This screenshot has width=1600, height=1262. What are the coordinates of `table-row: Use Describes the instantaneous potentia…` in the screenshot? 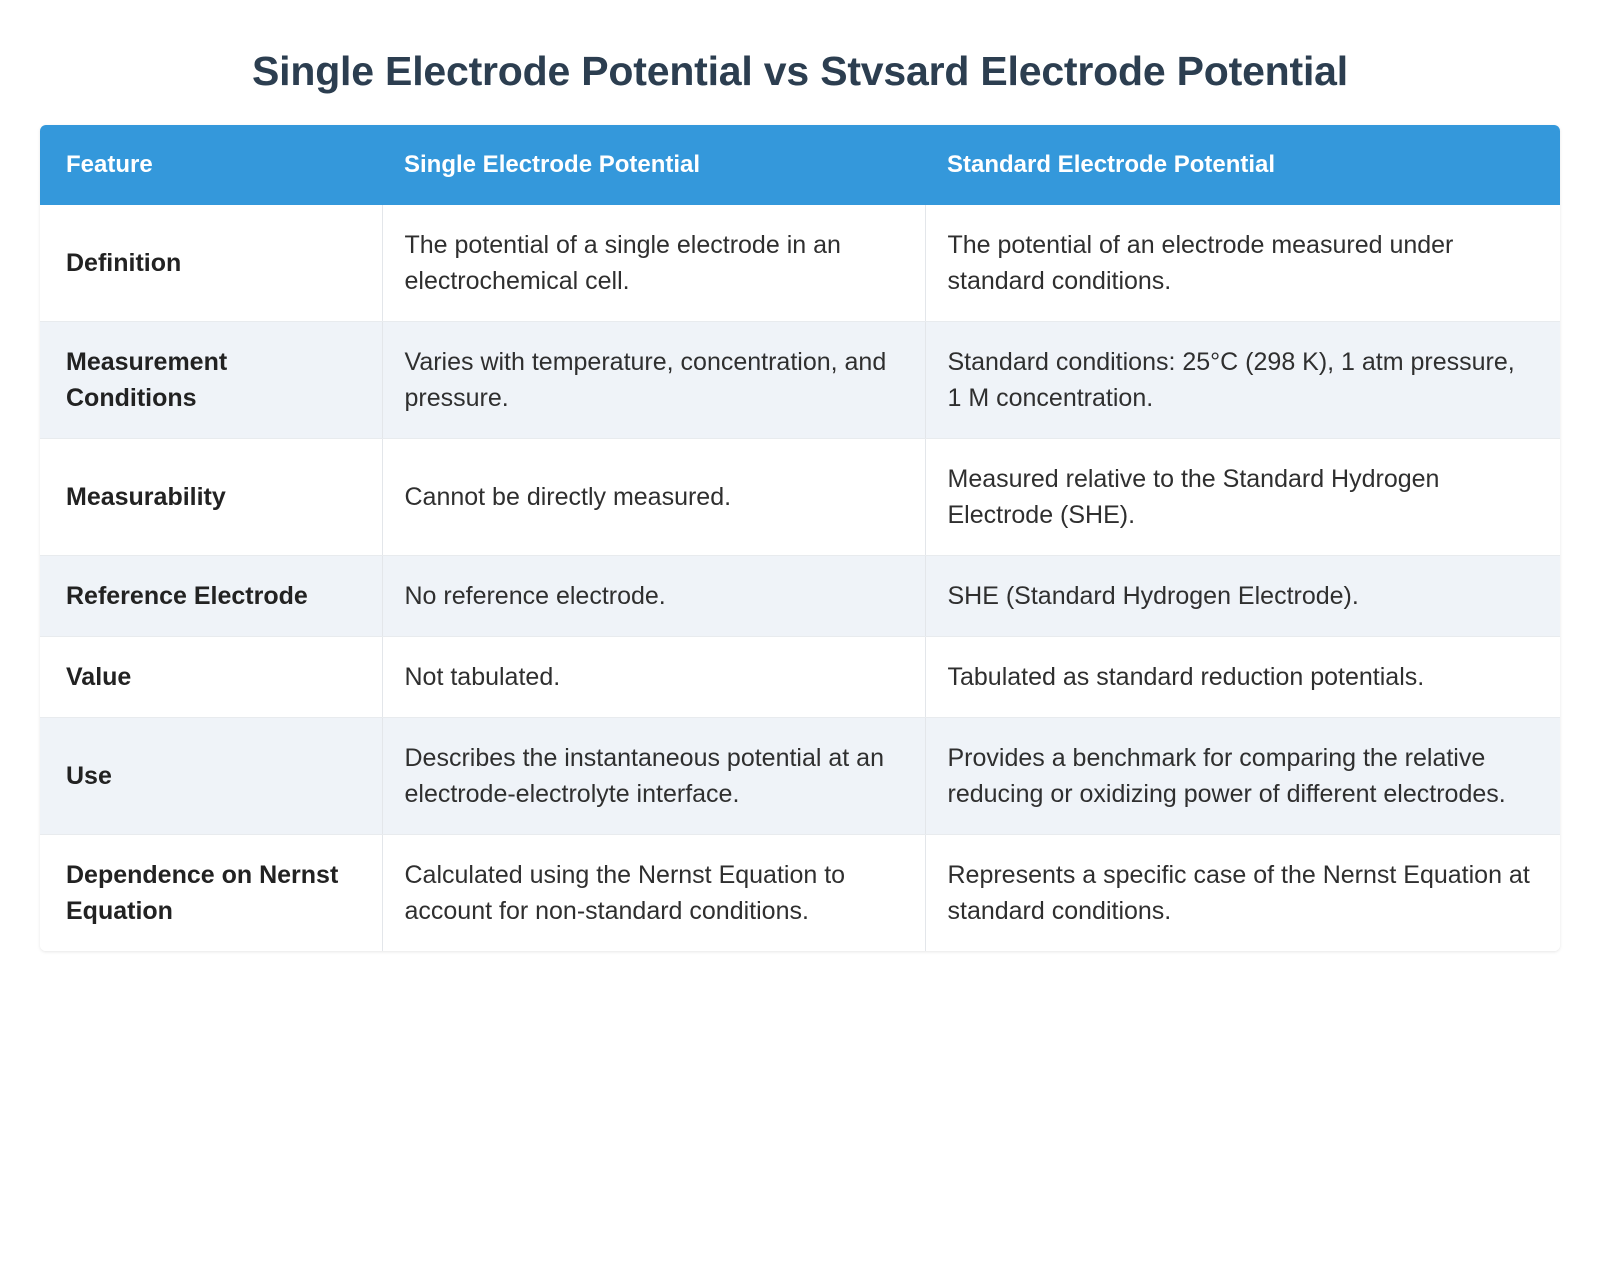 It's located at (800, 776).